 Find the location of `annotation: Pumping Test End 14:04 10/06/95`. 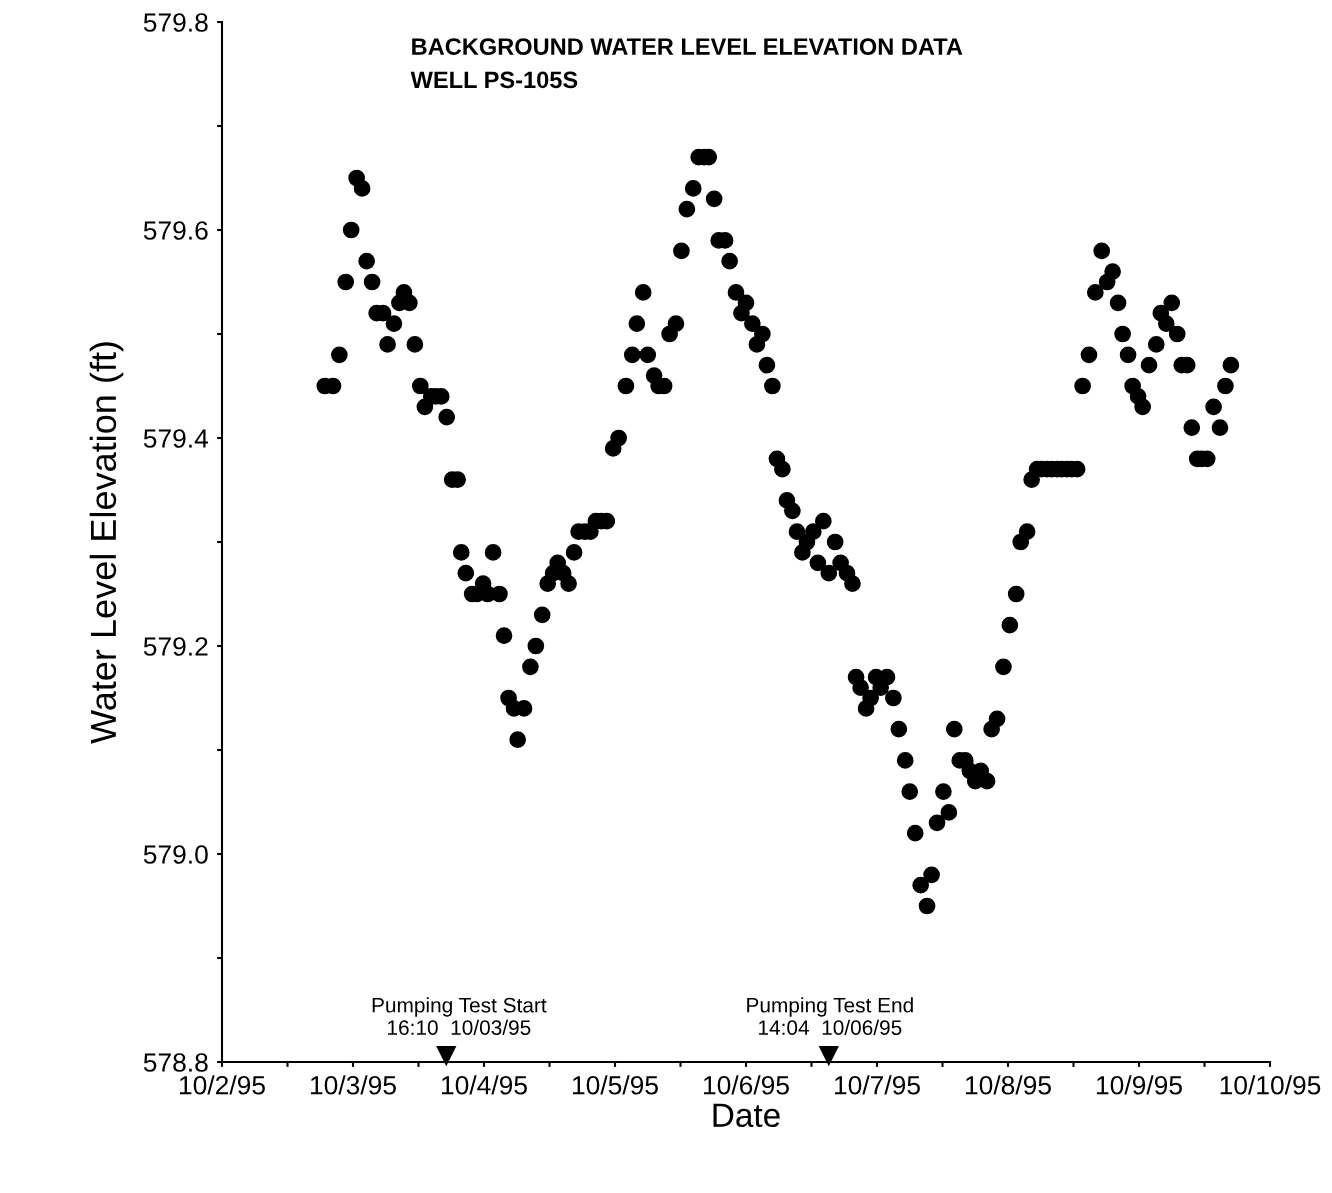

annotation: Pumping Test End 14:04 10/06/95 is located at coordinates (830, 1016).